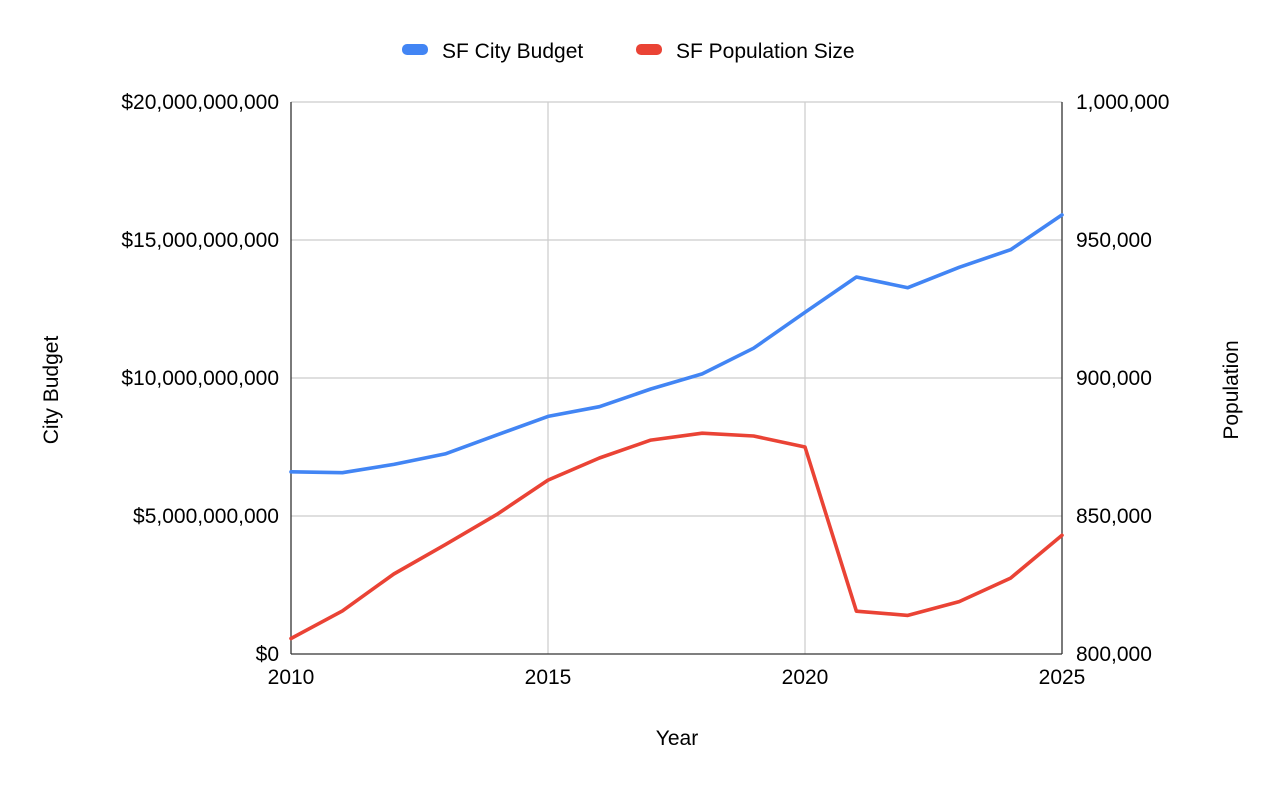  What do you see at coordinates (1062, 677) in the screenshot?
I see `x-tick-label: 2025` at bounding box center [1062, 677].